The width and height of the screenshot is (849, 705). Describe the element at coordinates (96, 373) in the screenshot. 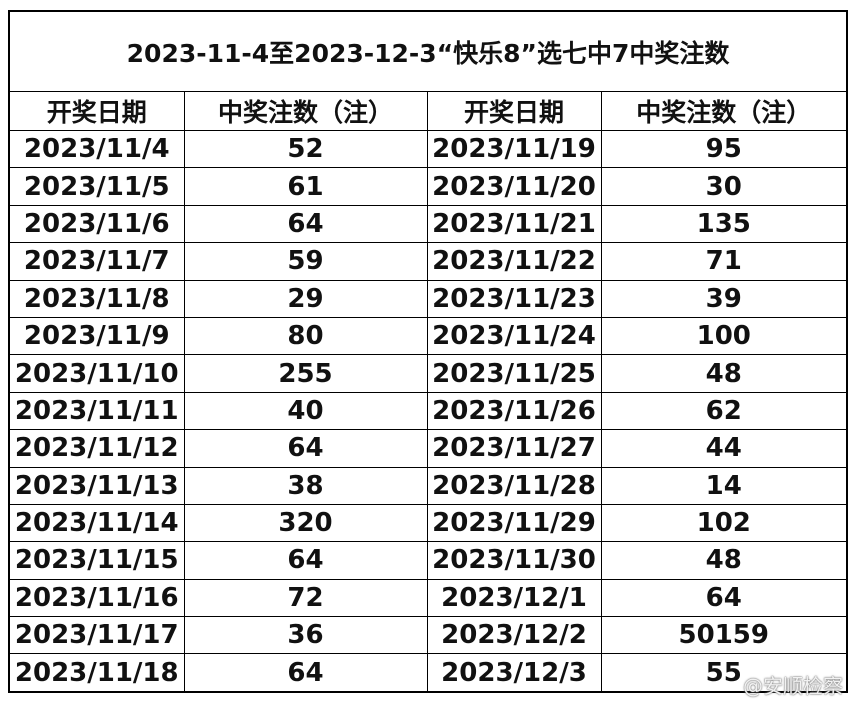

I see `date-cell: 2023/11/10` at that location.